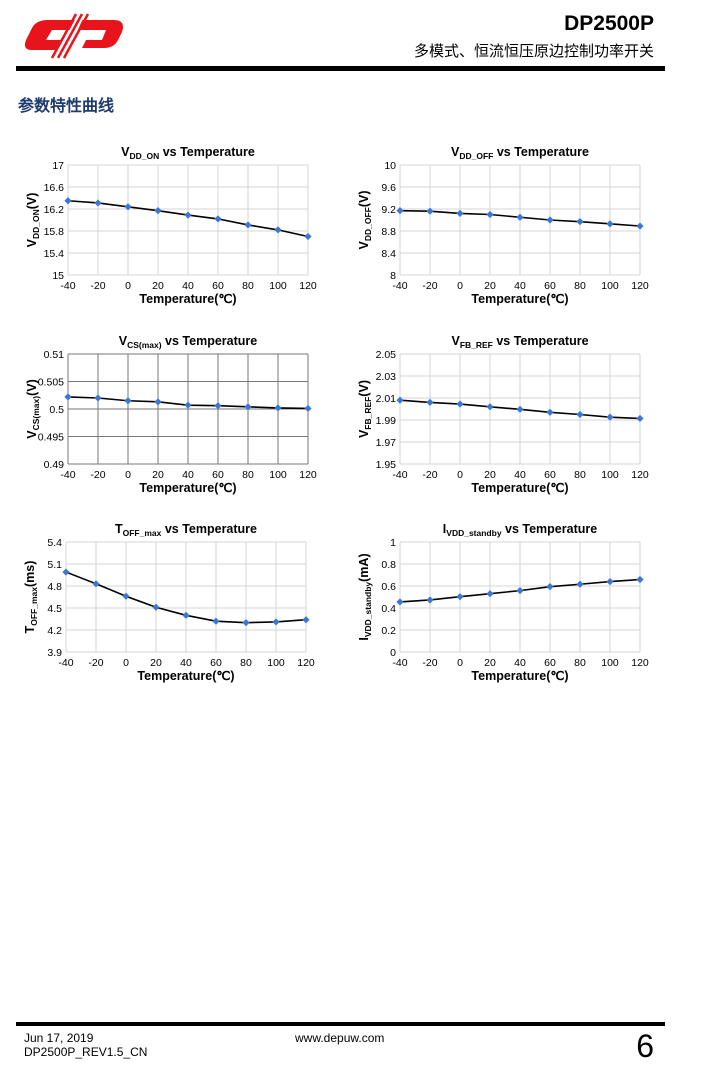 The image size is (720, 1087). I want to click on company-logo, so click(73, 36).